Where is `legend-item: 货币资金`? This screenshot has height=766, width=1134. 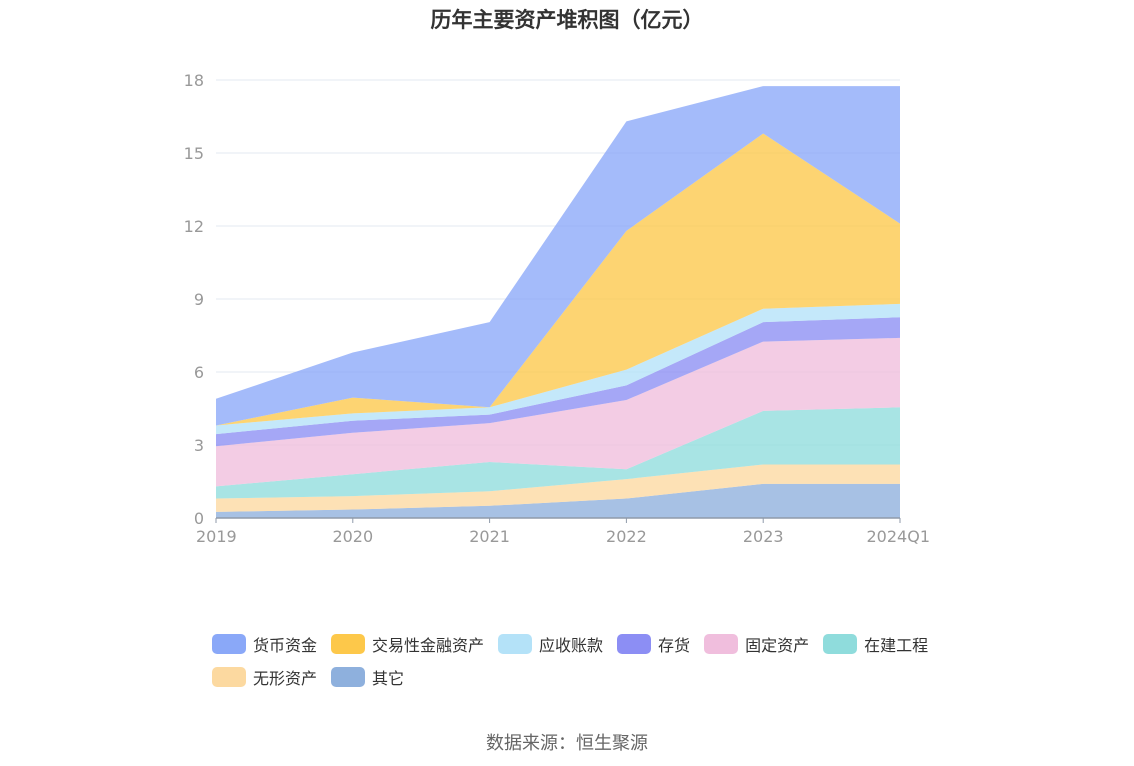 legend-item: 货币资金 is located at coordinates (264, 644).